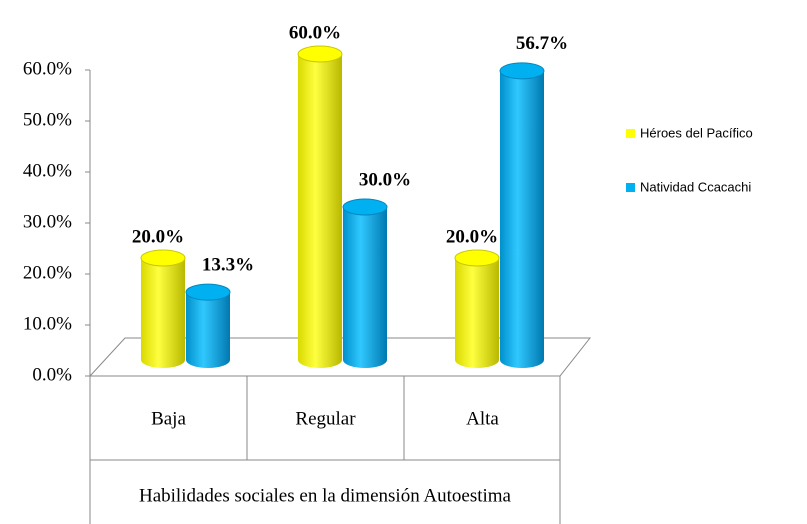 This screenshot has width=807, height=524. I want to click on y-tick-label: 50.0%, so click(47, 119).